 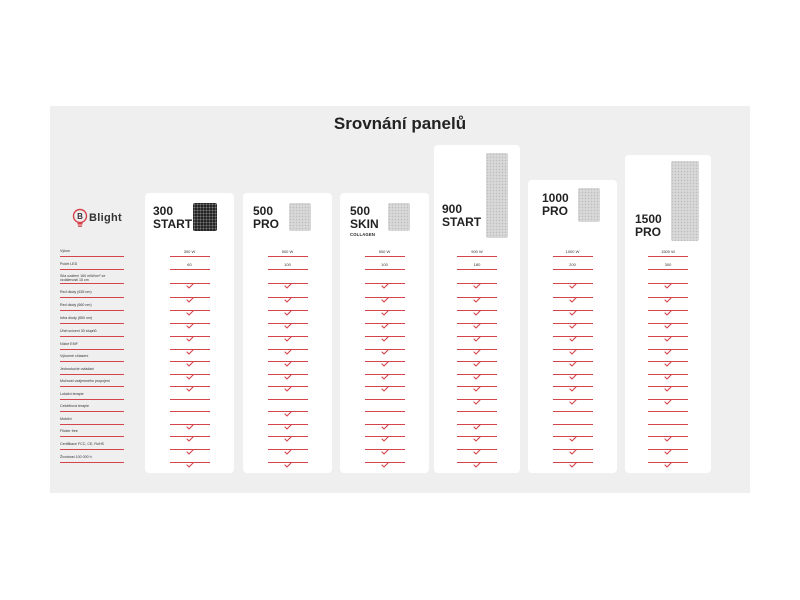 I want to click on page-title: Srovnání panelů, so click(x=400, y=123).